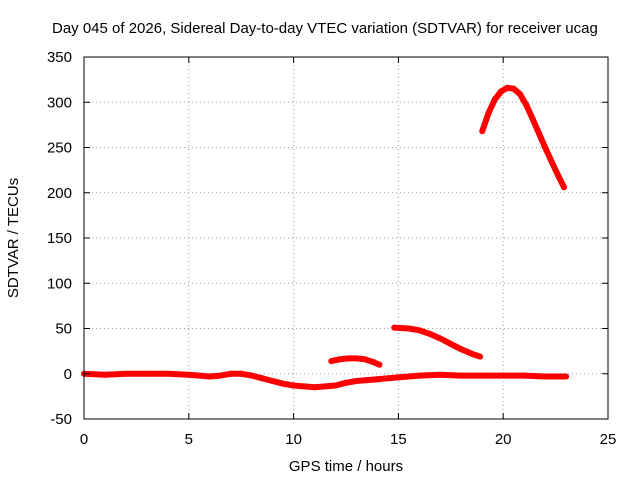 This screenshot has height=480, width=640. I want to click on y-axis-label: SDTVAR / TECUs, so click(13, 238).